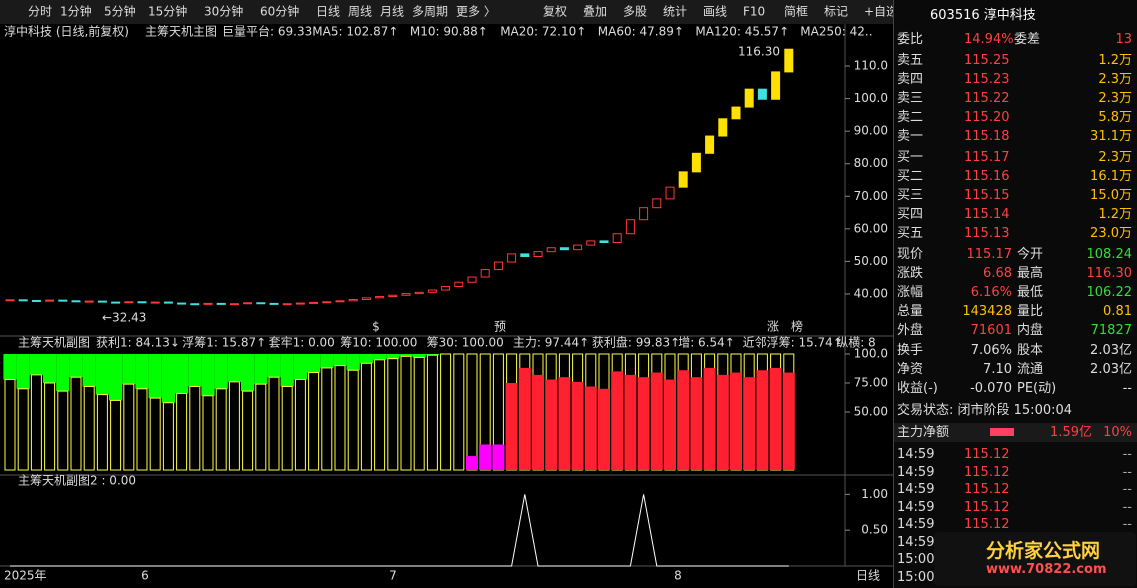  I want to click on toolbar-button: 统计, so click(675, 12).